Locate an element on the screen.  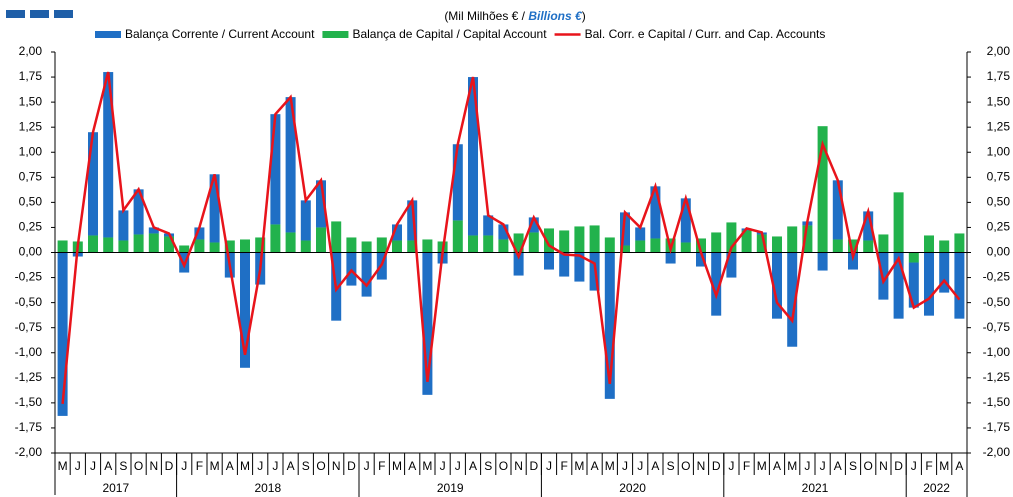
legend-swatch is located at coordinates (108, 34).